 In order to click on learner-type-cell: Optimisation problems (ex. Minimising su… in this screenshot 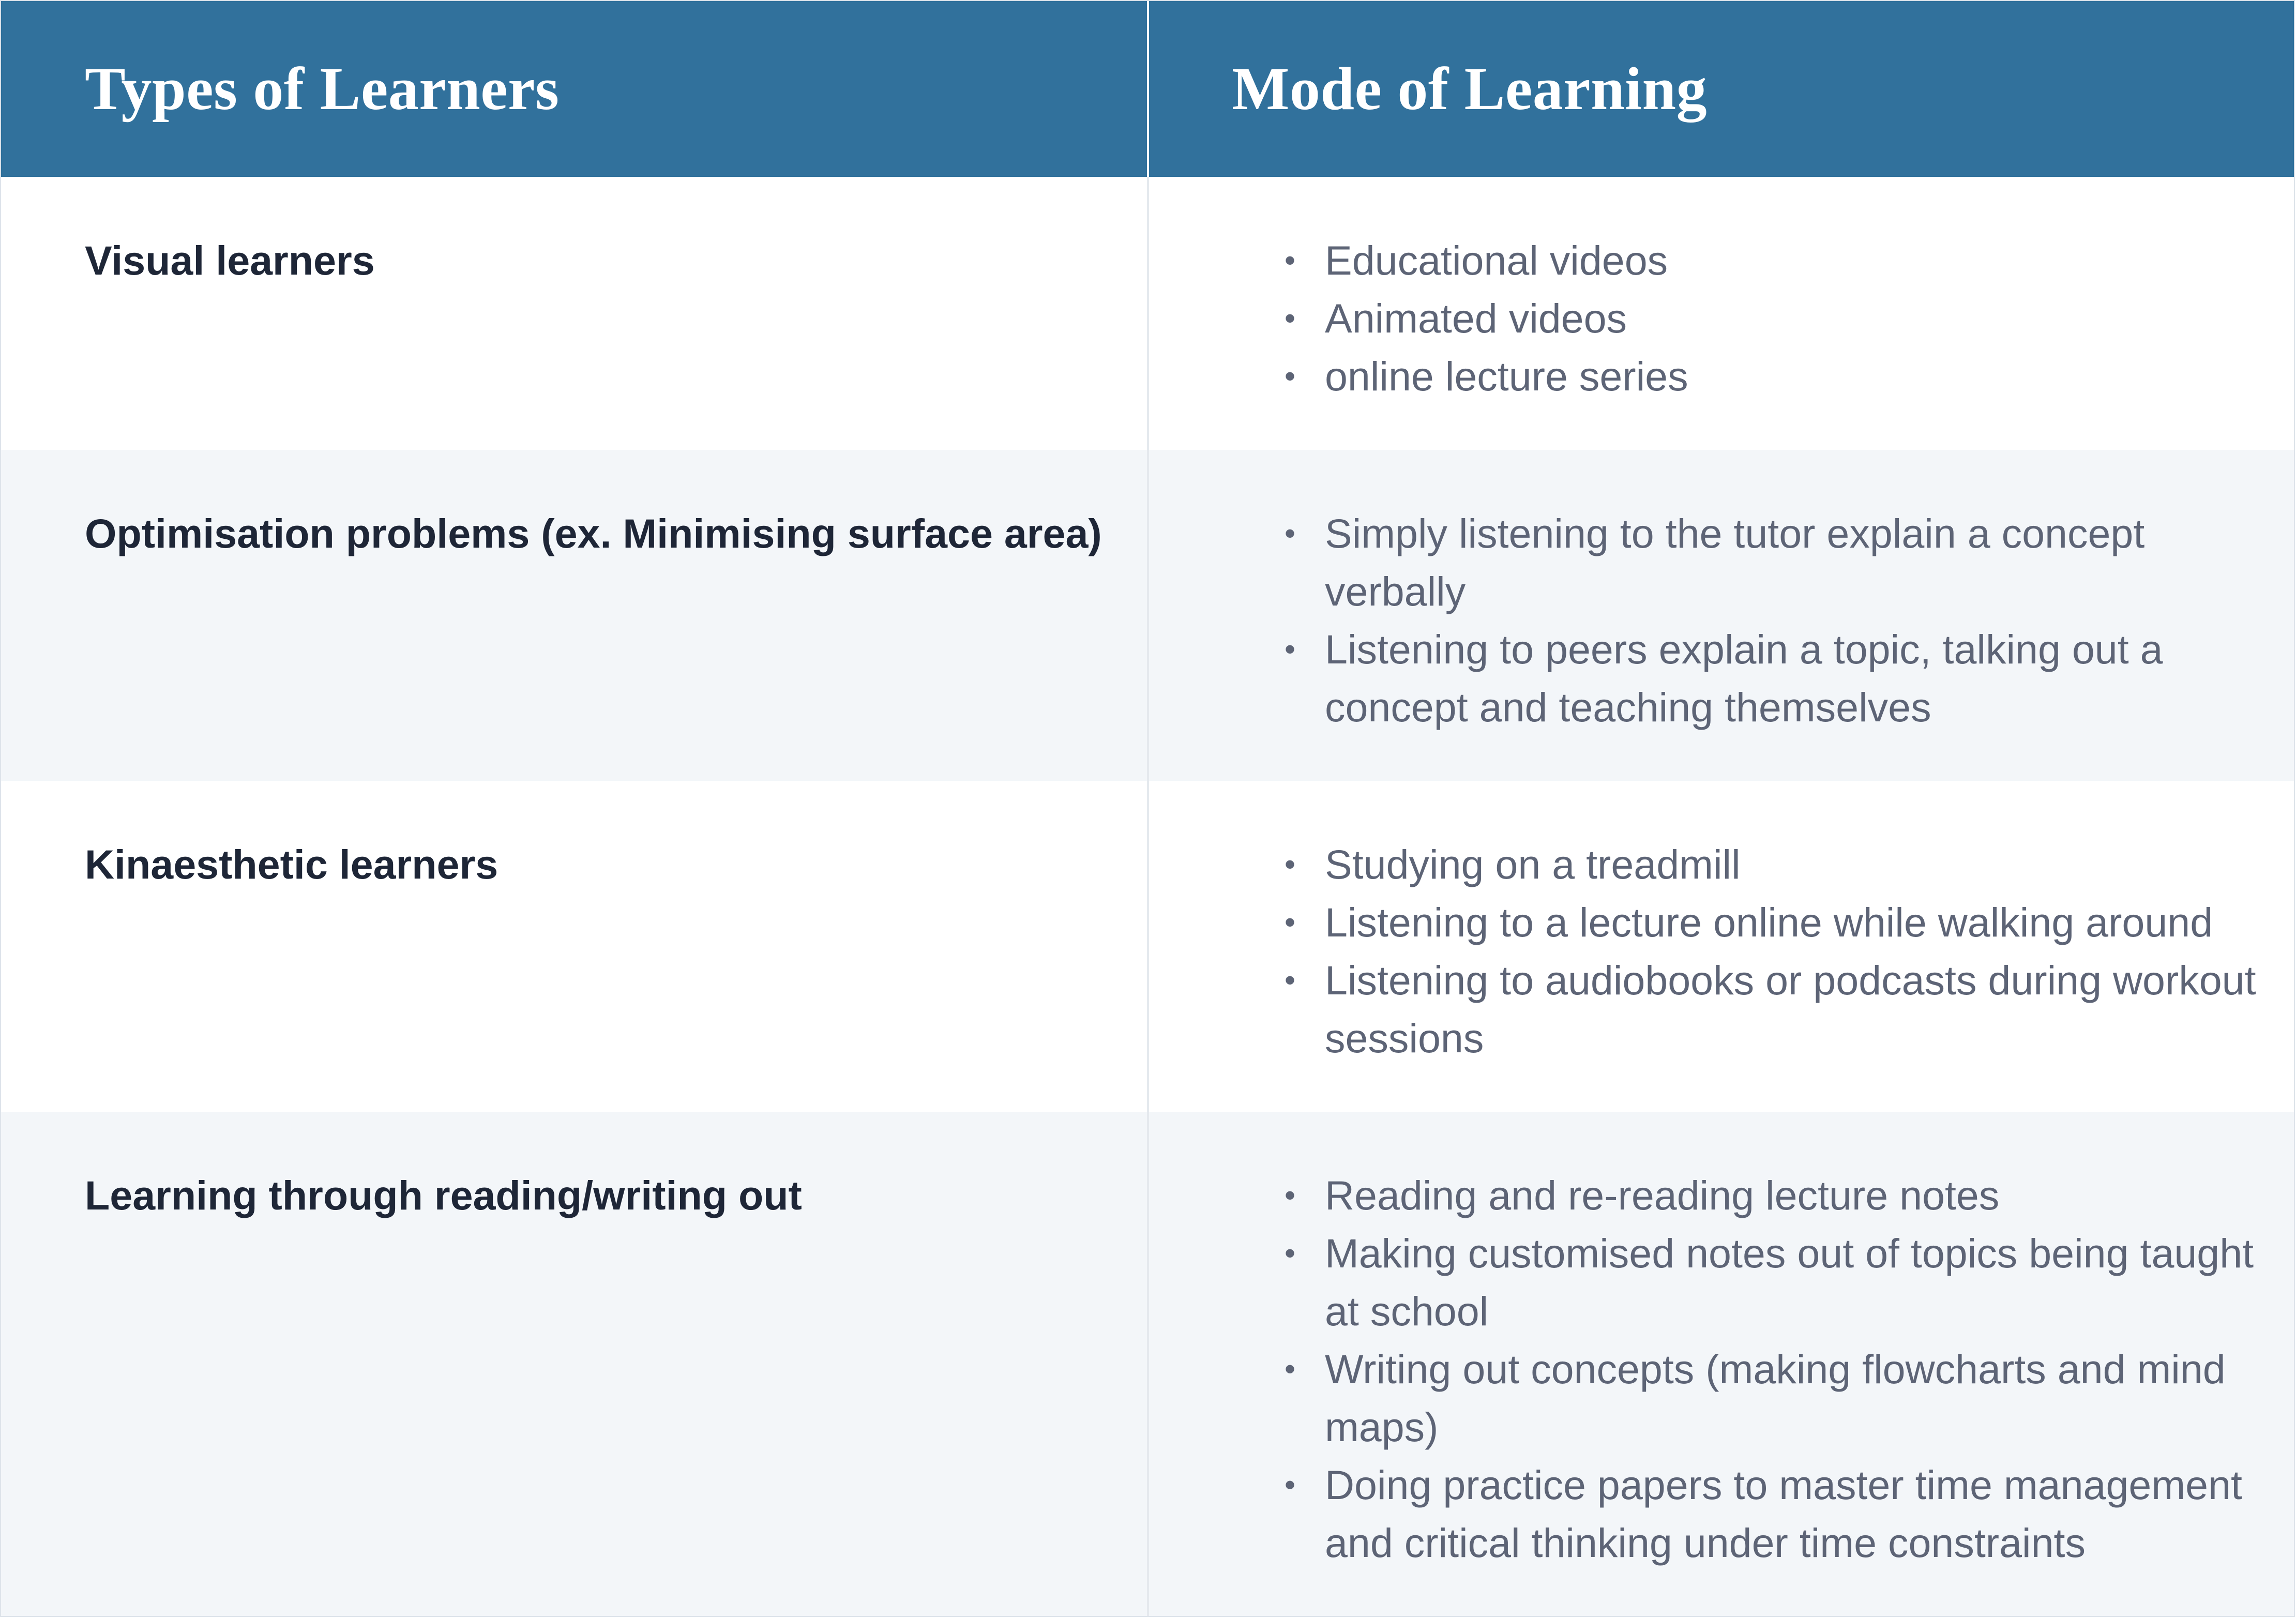, I will do `click(594, 533)`.